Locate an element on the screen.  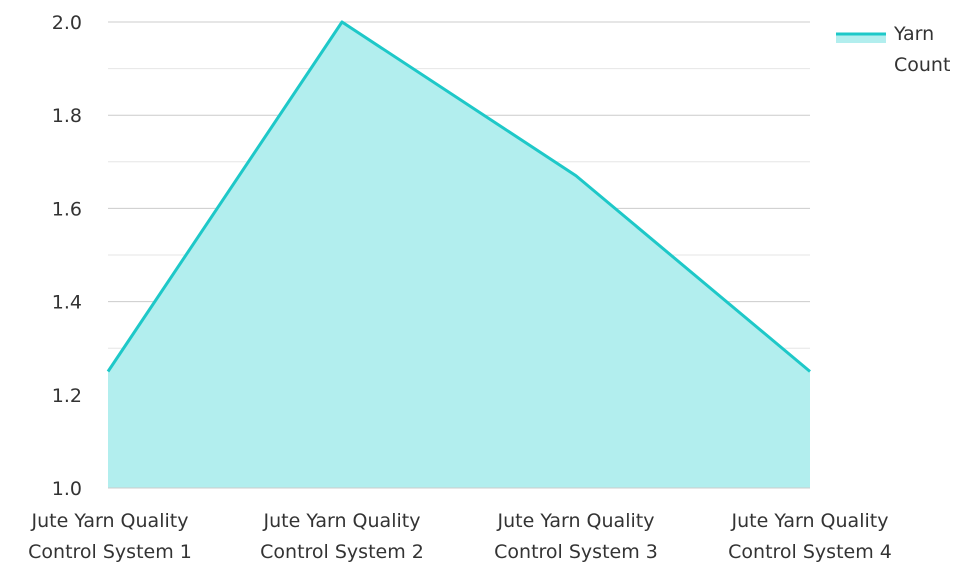
x-tick-label-2: Jute Yarn Quality Control System 3 is located at coordinates (576, 536).